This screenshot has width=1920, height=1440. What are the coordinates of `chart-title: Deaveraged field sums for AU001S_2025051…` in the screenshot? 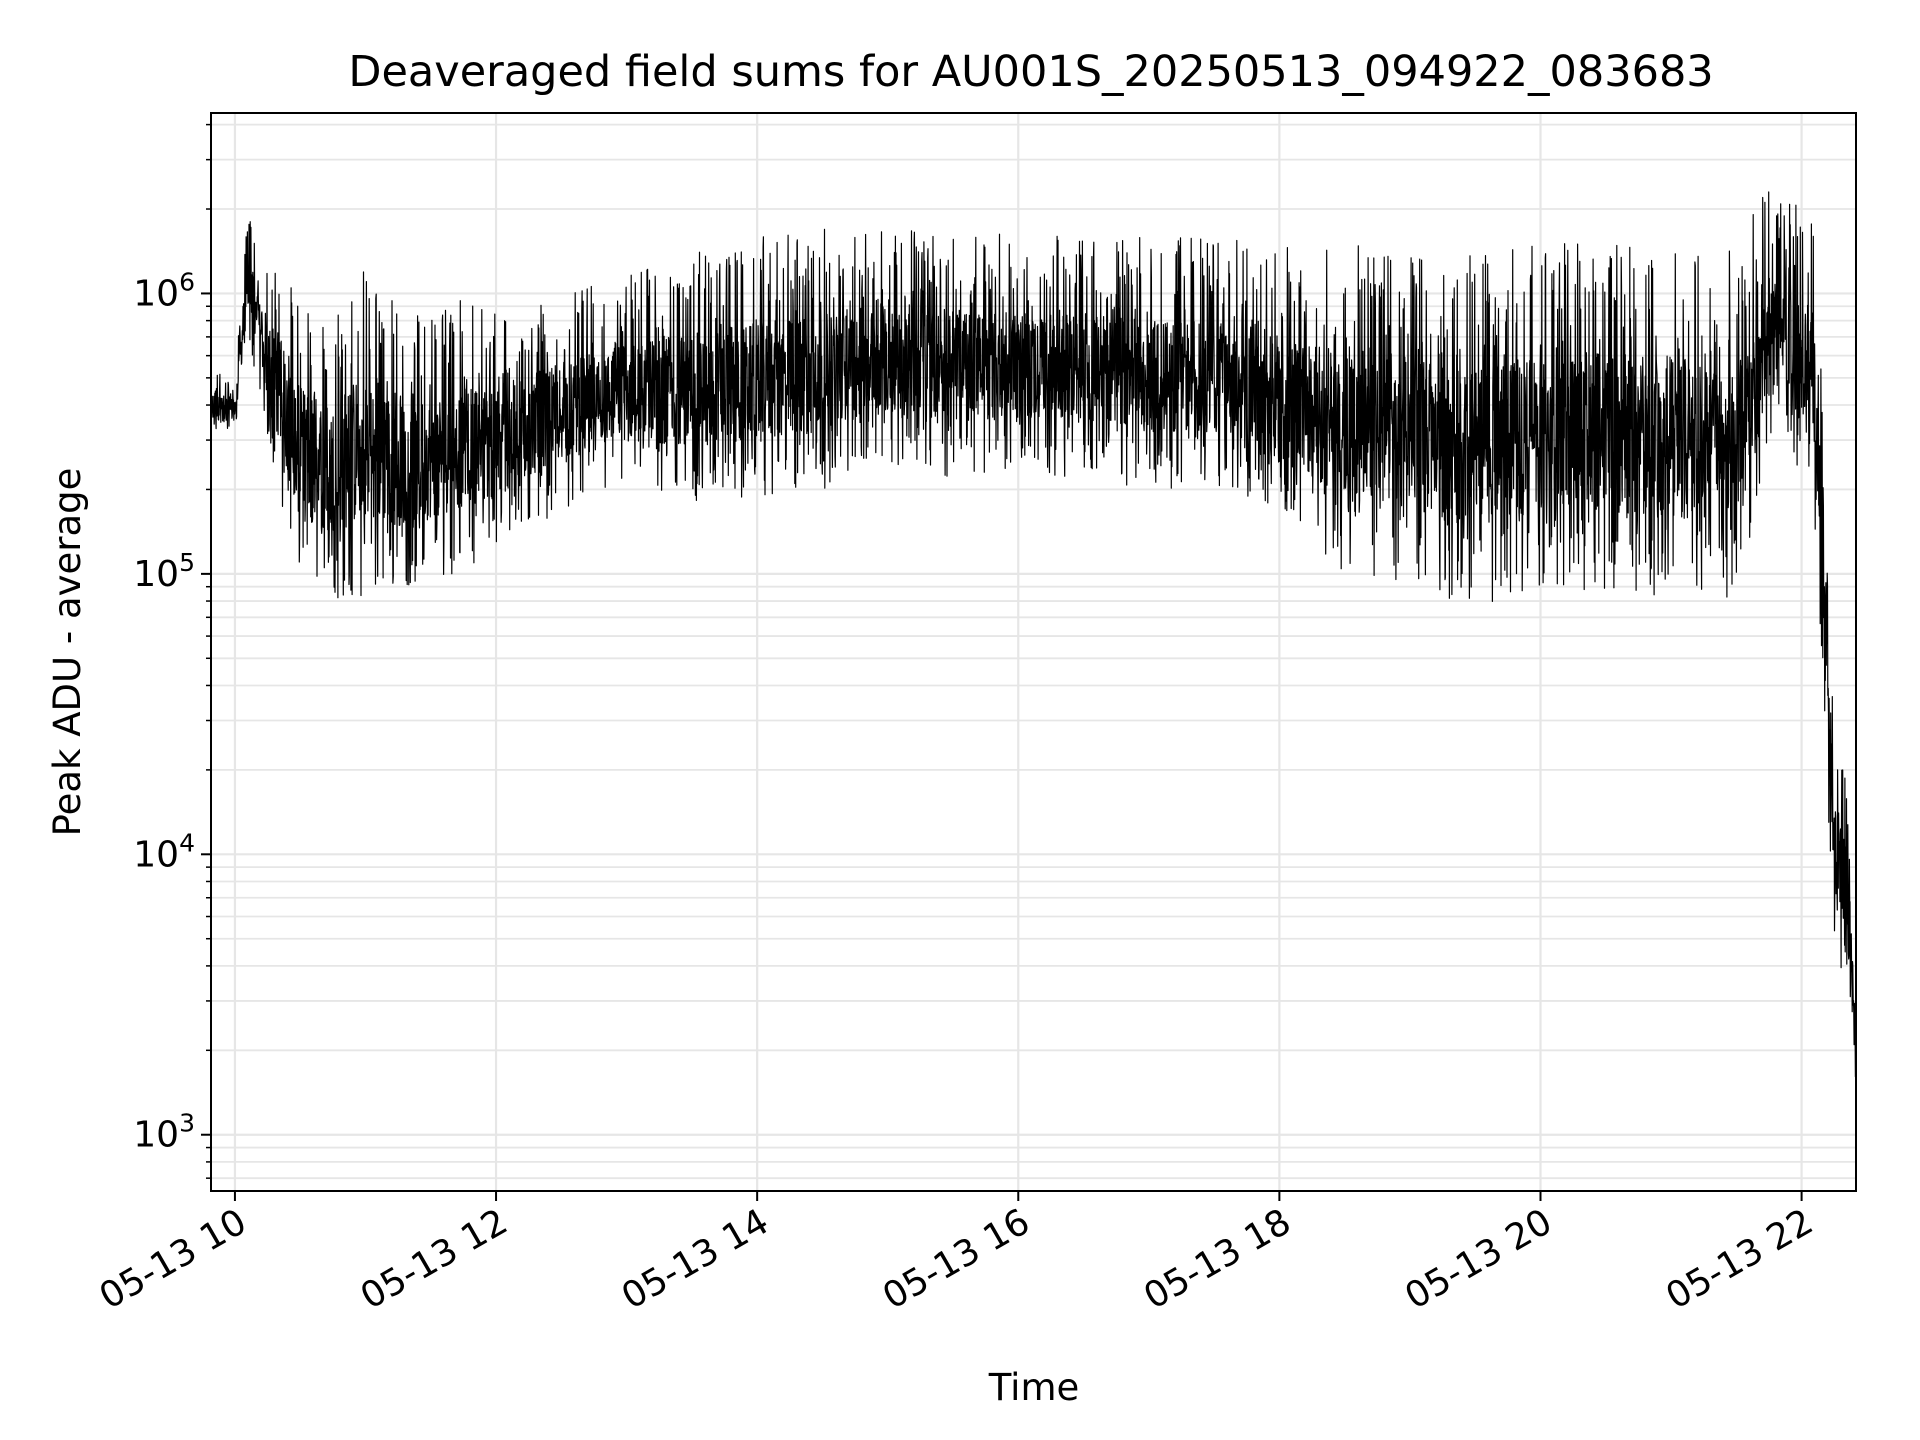 It's located at (1030, 72).